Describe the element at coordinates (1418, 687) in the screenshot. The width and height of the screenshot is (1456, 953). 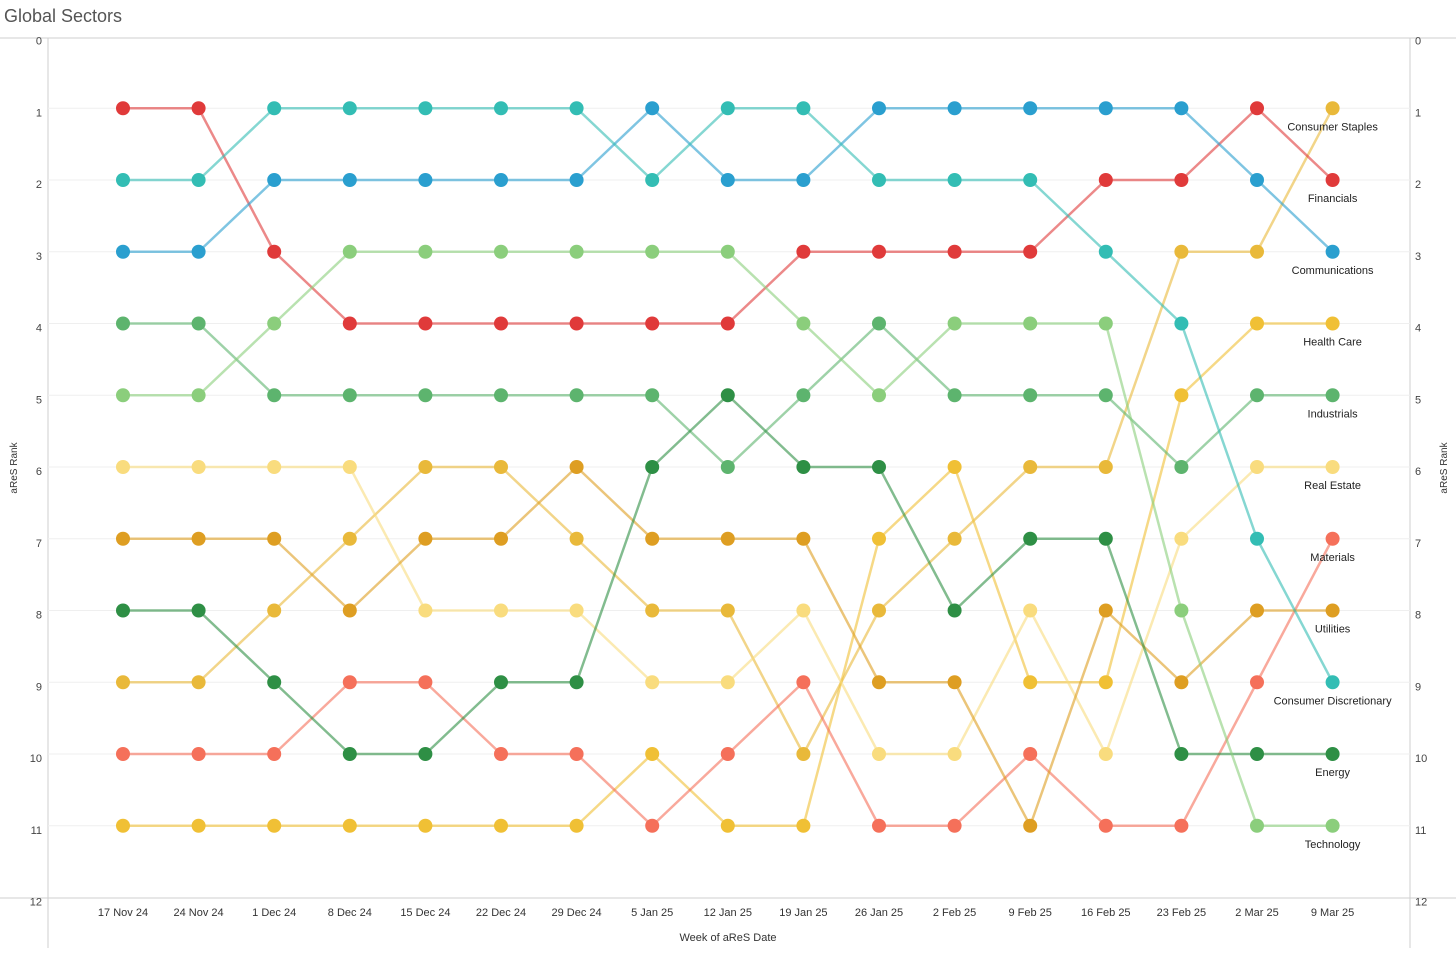
I see `y-tick-label: 9` at that location.